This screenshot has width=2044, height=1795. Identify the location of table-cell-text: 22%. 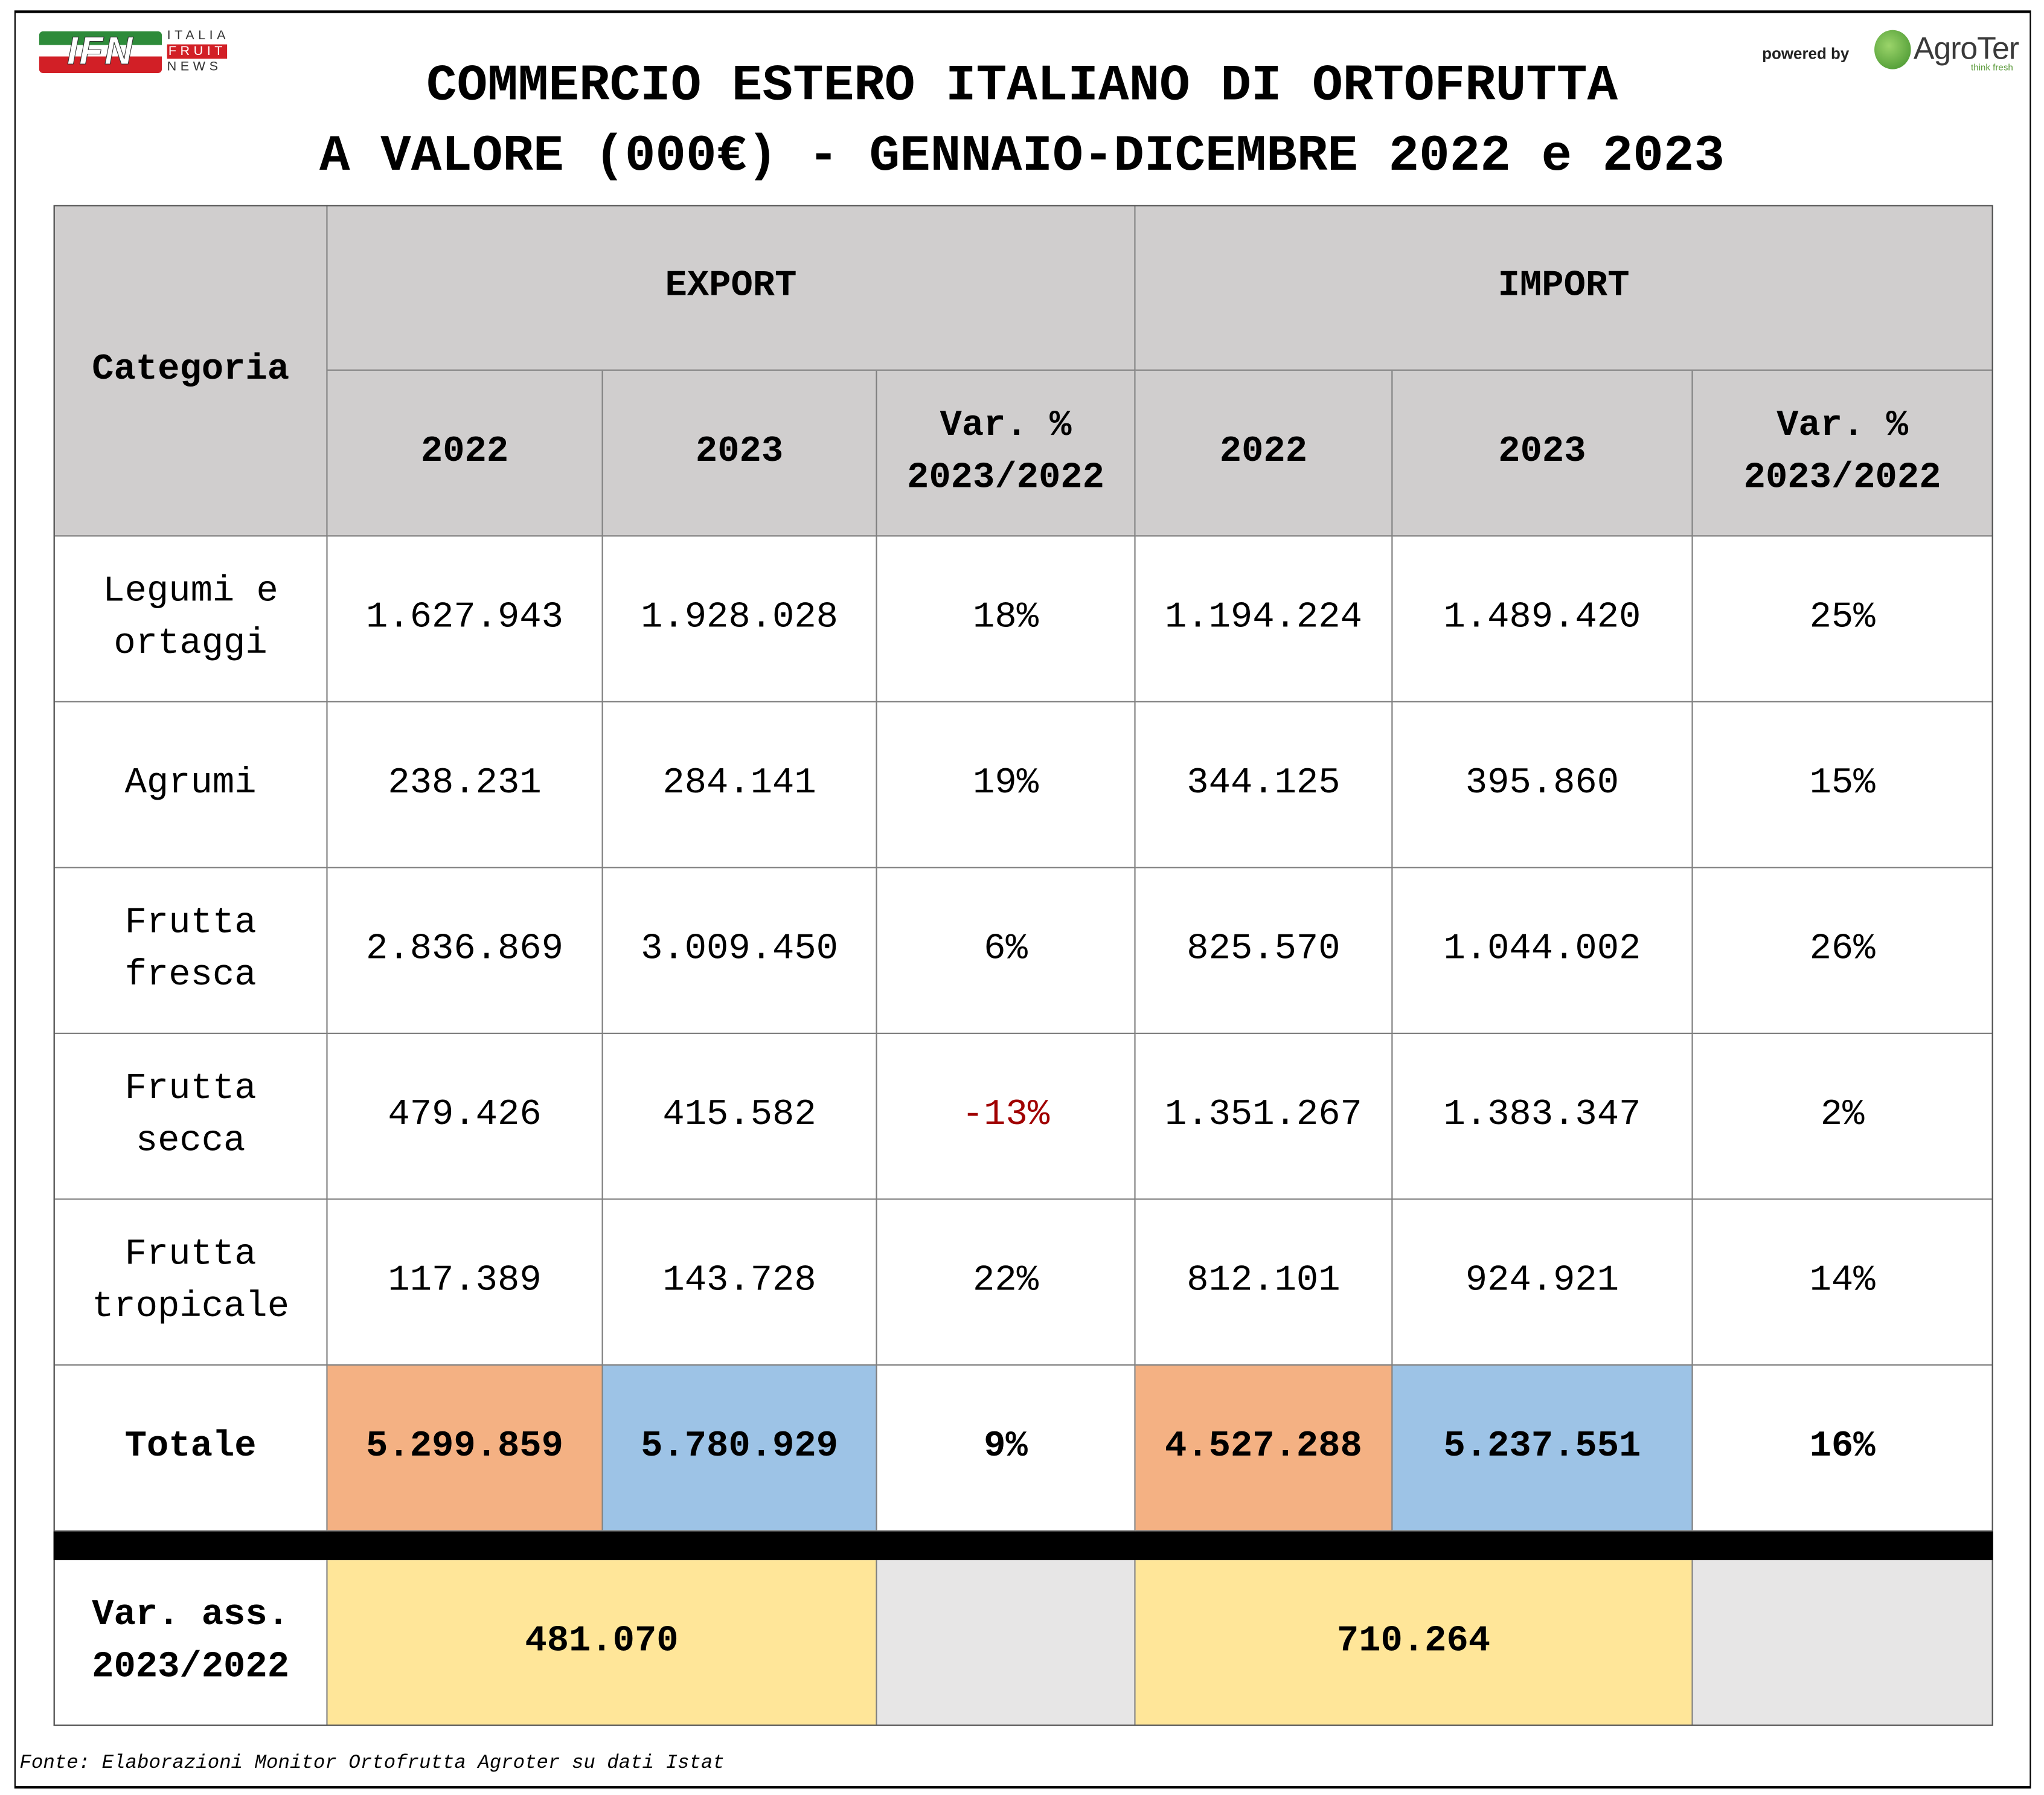
(1006, 1281).